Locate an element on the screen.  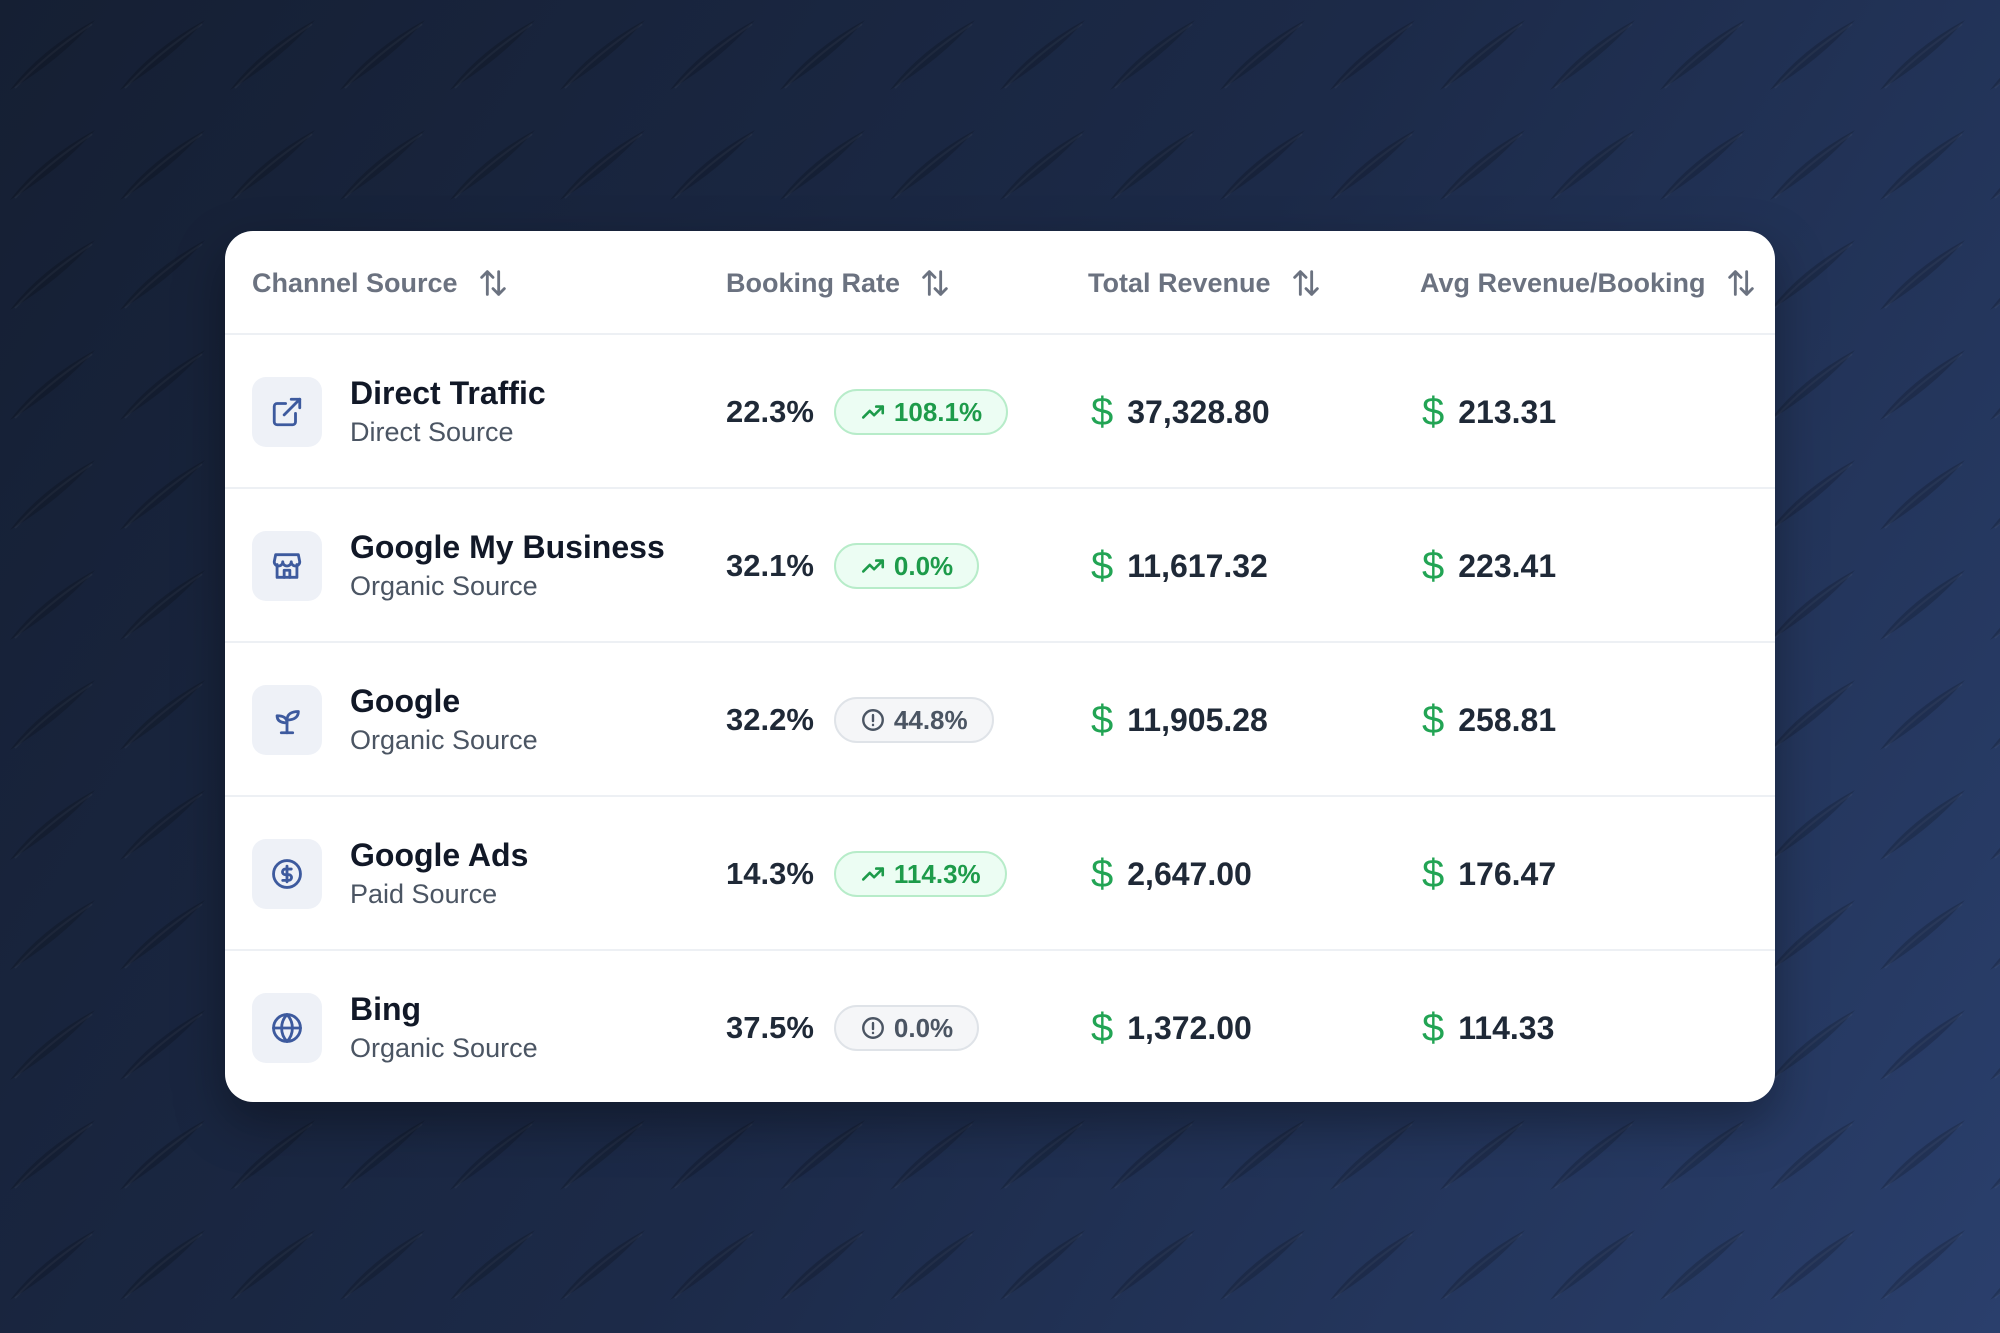
store-icon is located at coordinates (287, 566).